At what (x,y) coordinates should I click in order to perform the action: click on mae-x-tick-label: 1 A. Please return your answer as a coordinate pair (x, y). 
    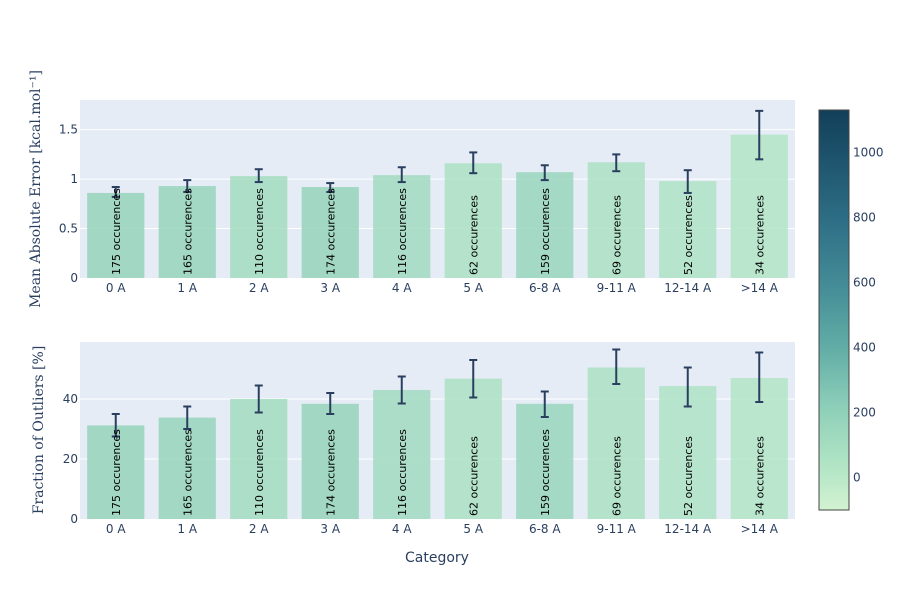
    Looking at the image, I should click on (187, 288).